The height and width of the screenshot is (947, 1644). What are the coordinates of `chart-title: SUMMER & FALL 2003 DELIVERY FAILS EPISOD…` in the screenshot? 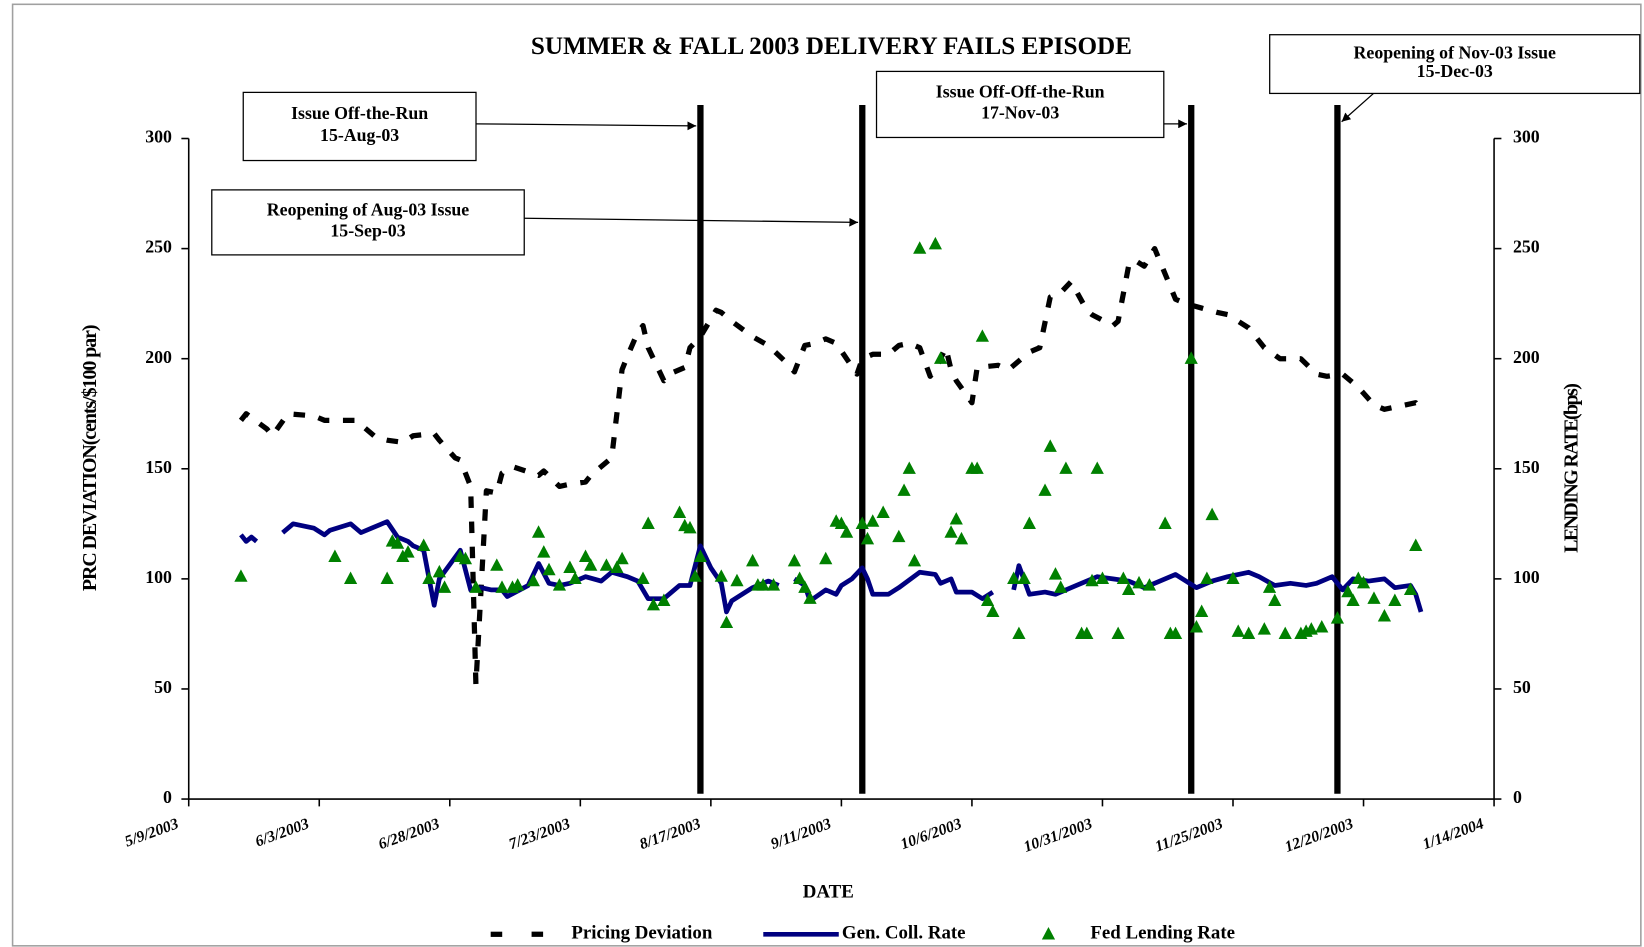 It's located at (831, 46).